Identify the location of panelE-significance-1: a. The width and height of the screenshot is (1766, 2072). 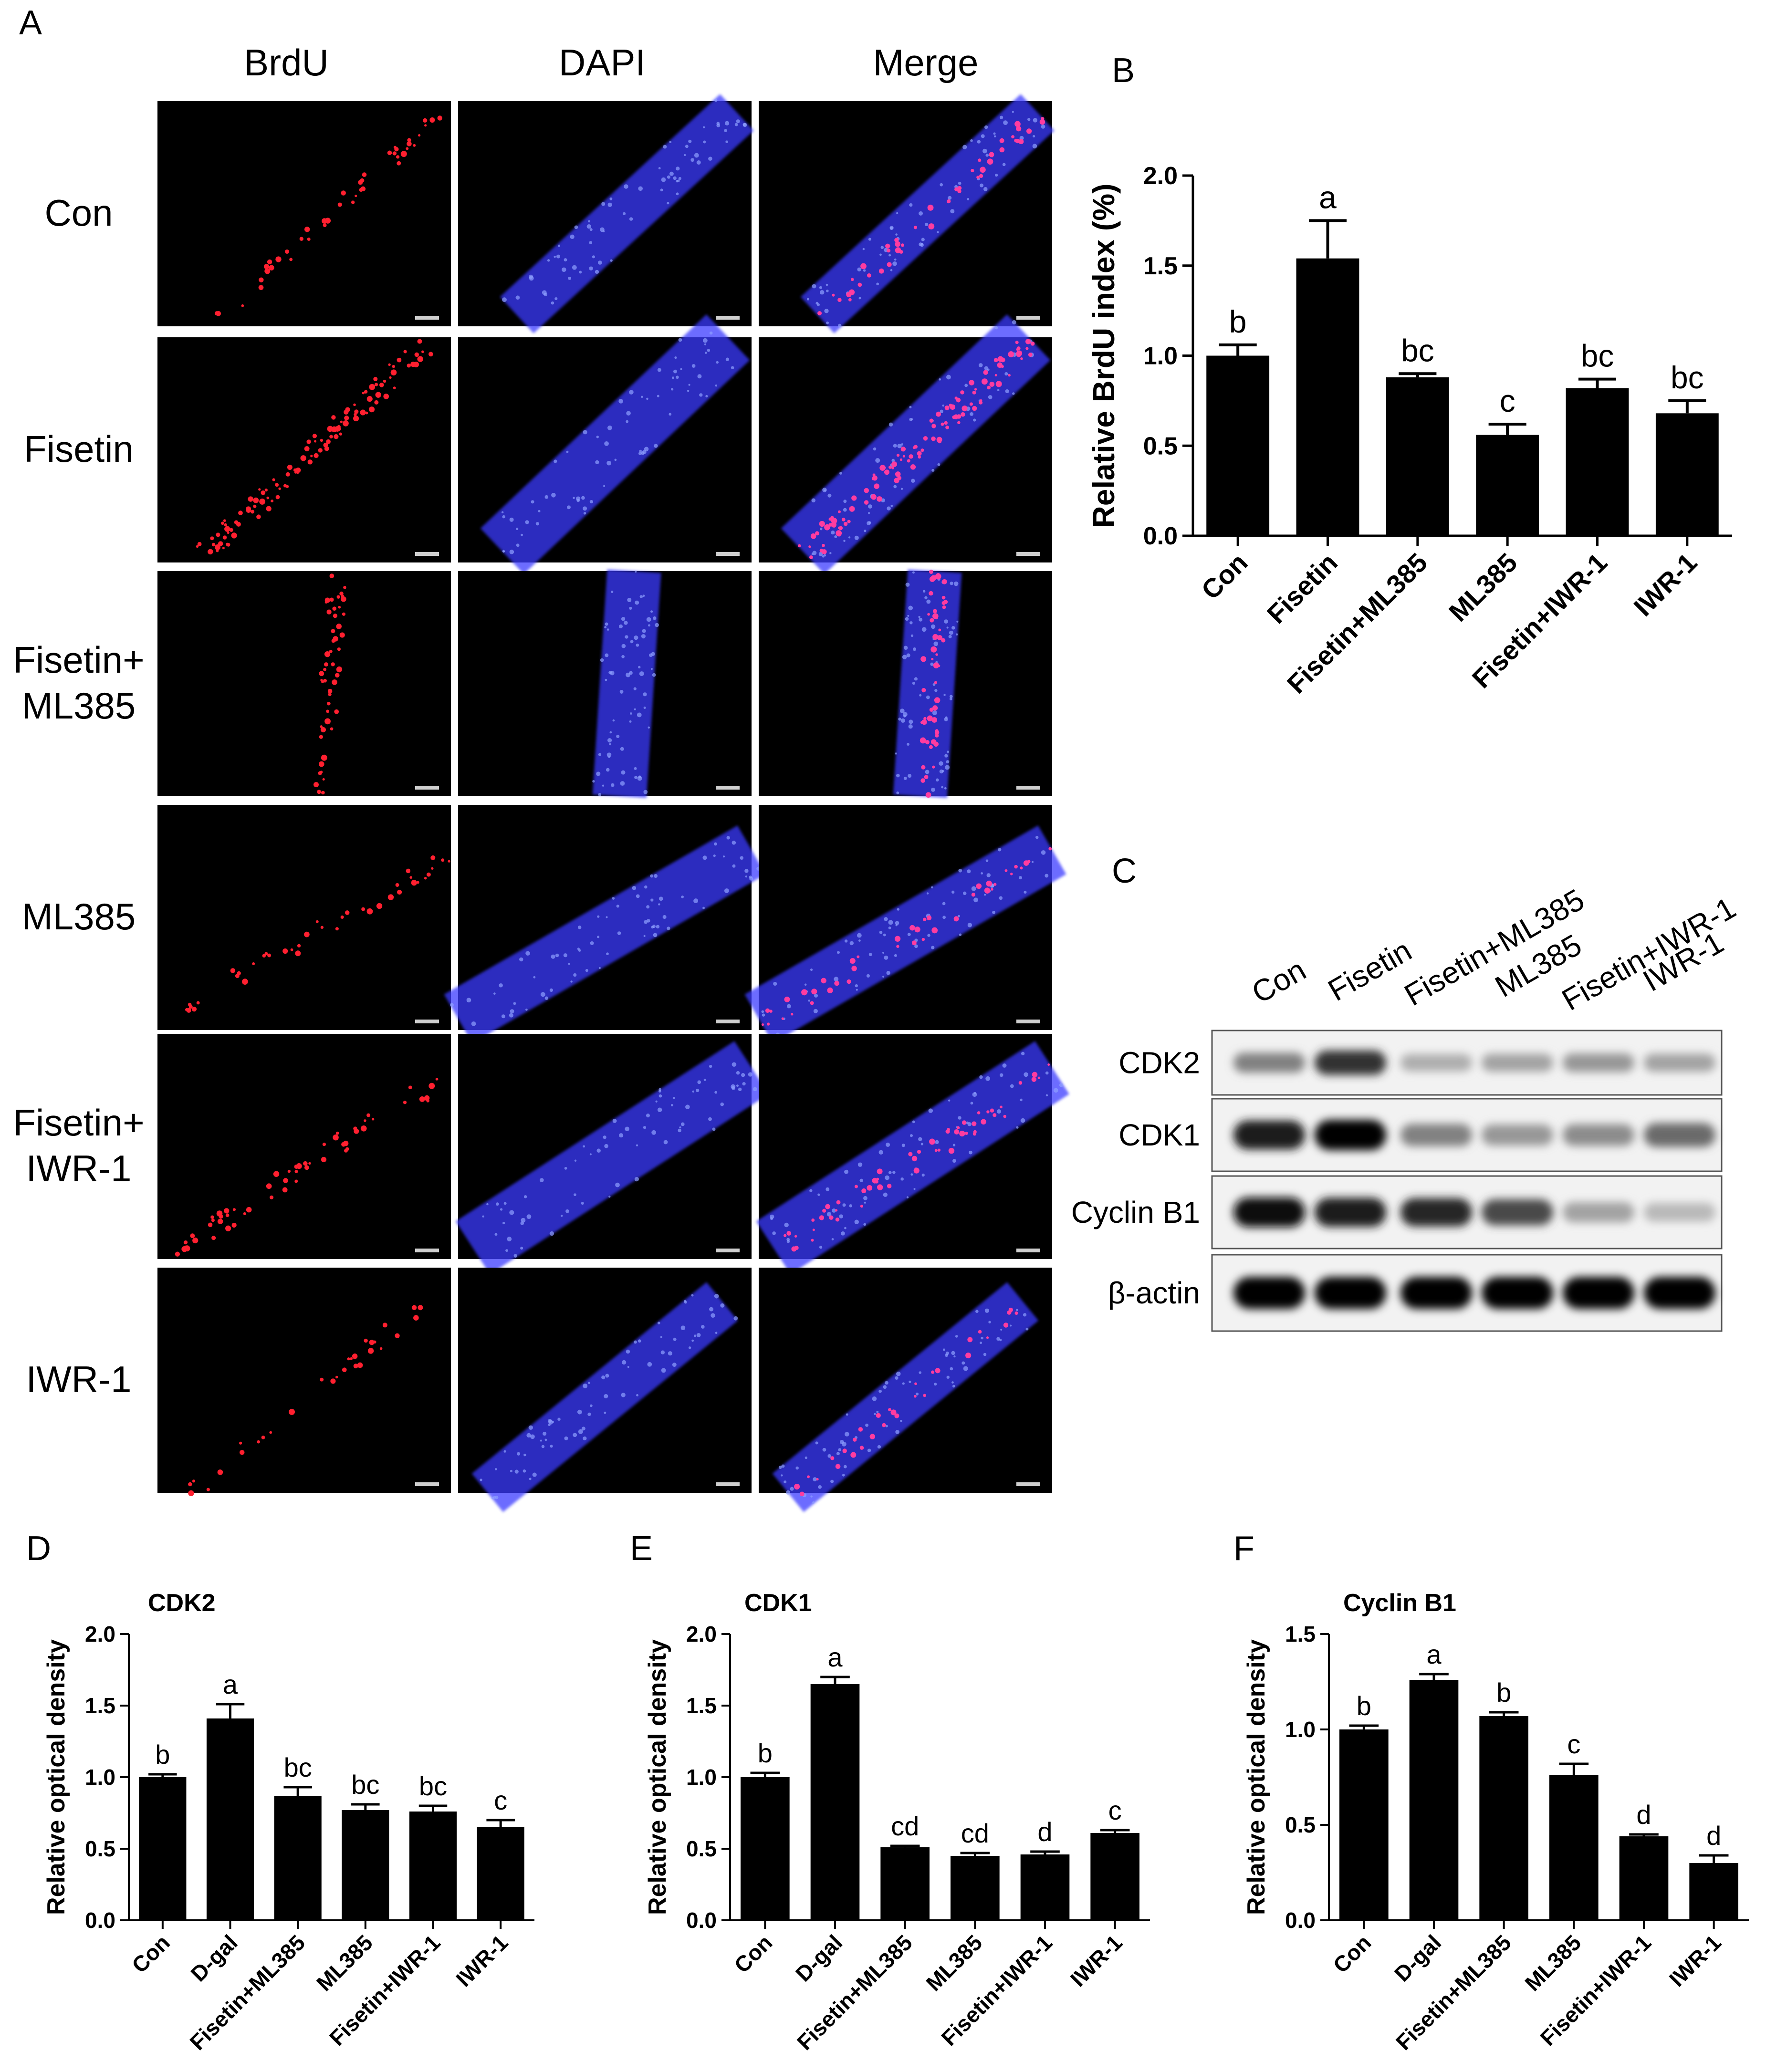
(835, 1657).